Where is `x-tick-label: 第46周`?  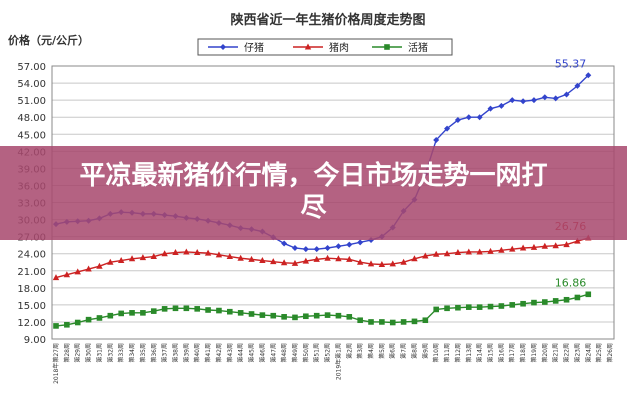 x-tick-label: 第46周 is located at coordinates (262, 353).